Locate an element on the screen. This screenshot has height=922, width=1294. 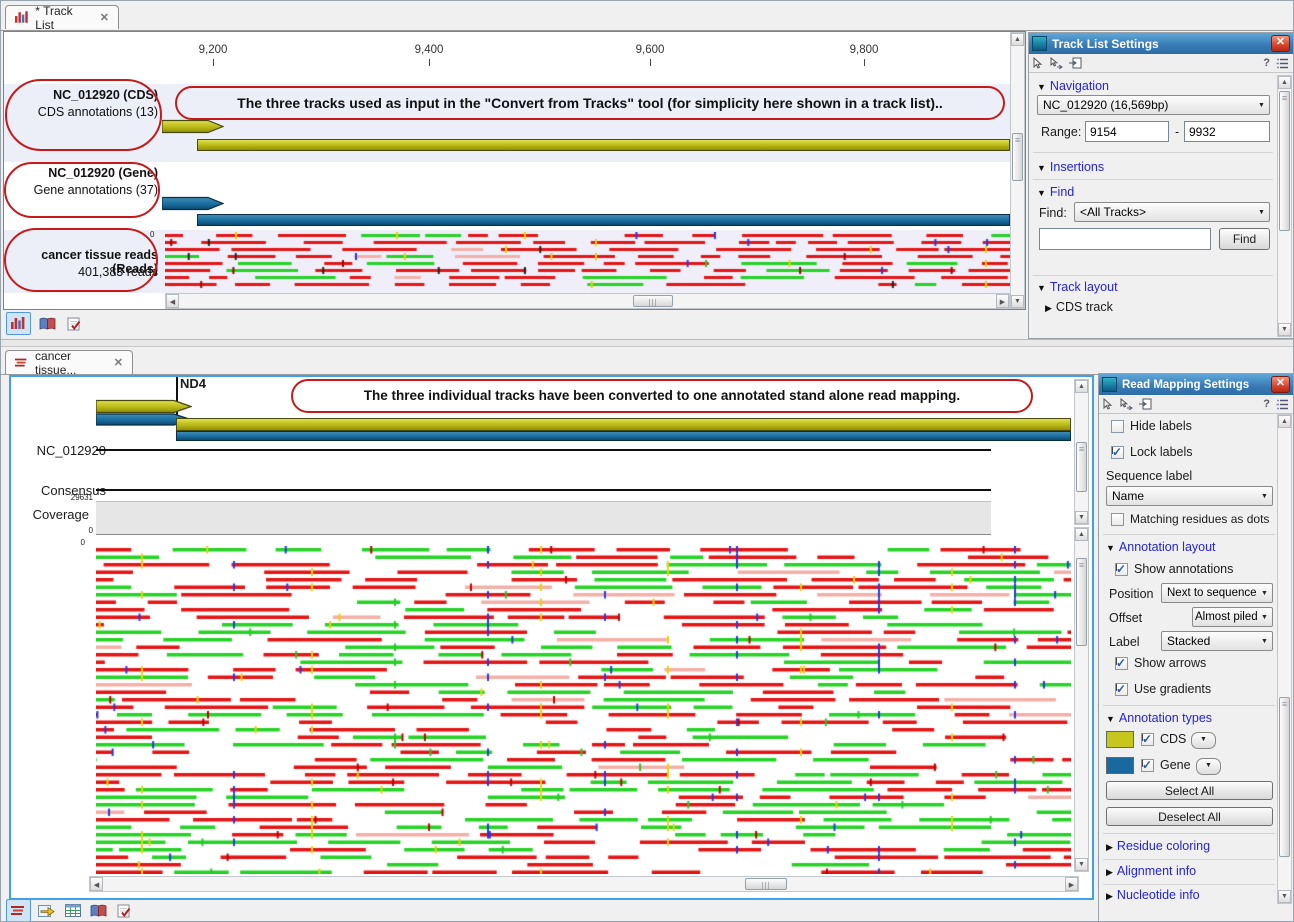
section-track-layout: ▼ Track layout is located at coordinates (1077, 287).